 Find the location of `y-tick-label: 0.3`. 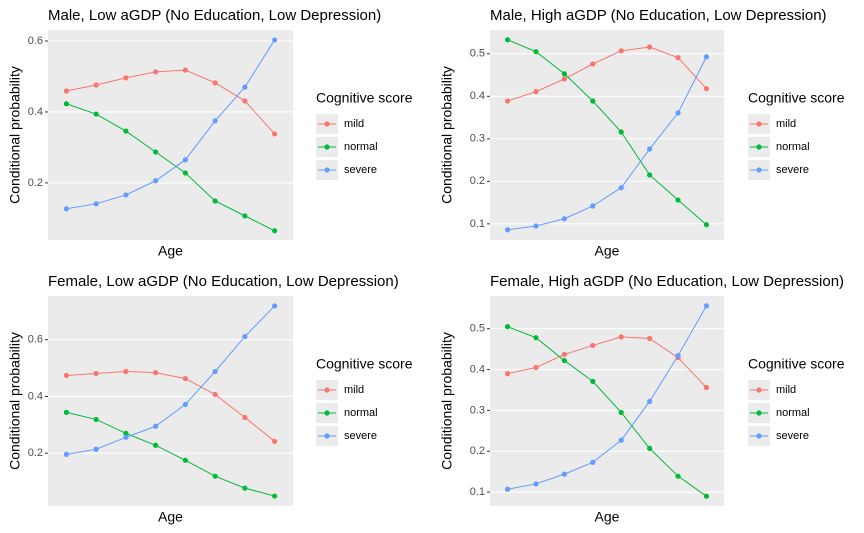

y-tick-label: 0.3 is located at coordinates (477, 410).